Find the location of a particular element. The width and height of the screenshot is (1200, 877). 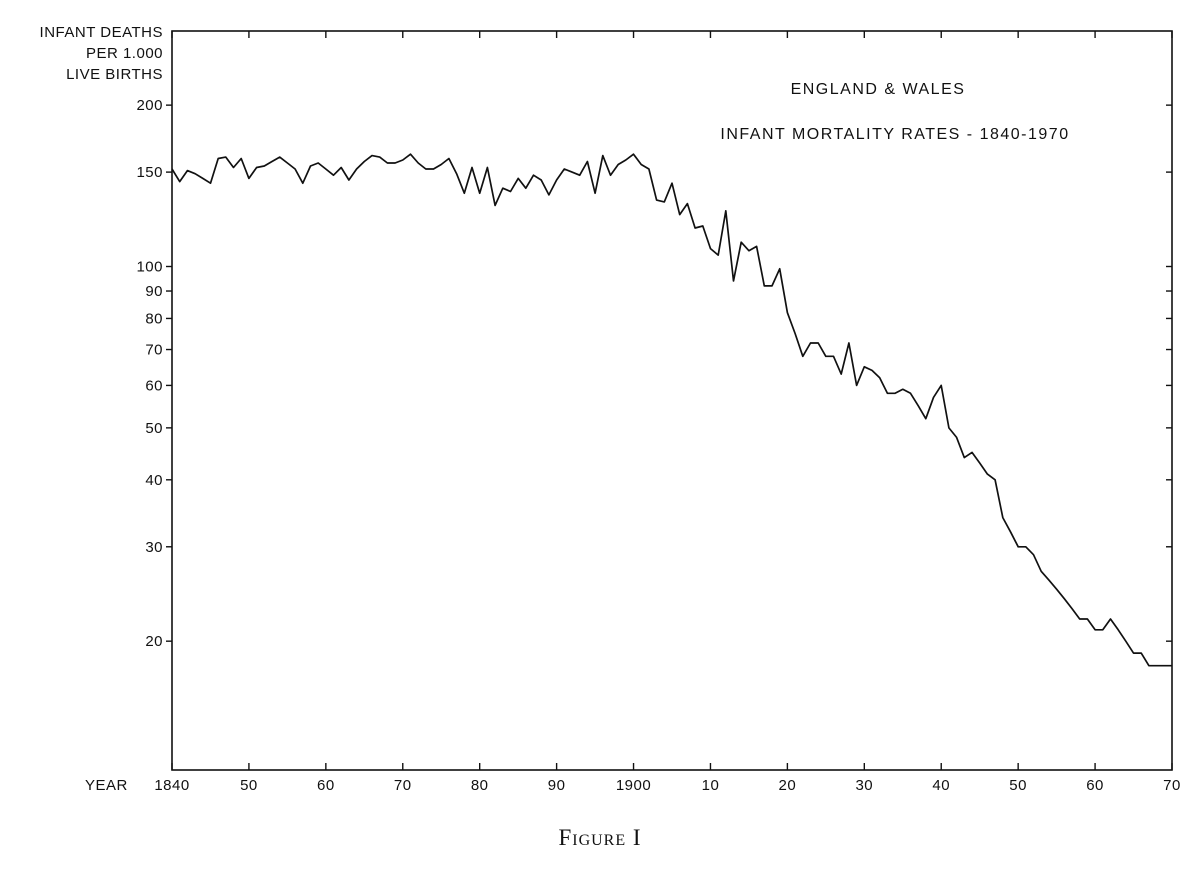

y-axis-label-line-2: PER 1.000 is located at coordinates (124, 53).